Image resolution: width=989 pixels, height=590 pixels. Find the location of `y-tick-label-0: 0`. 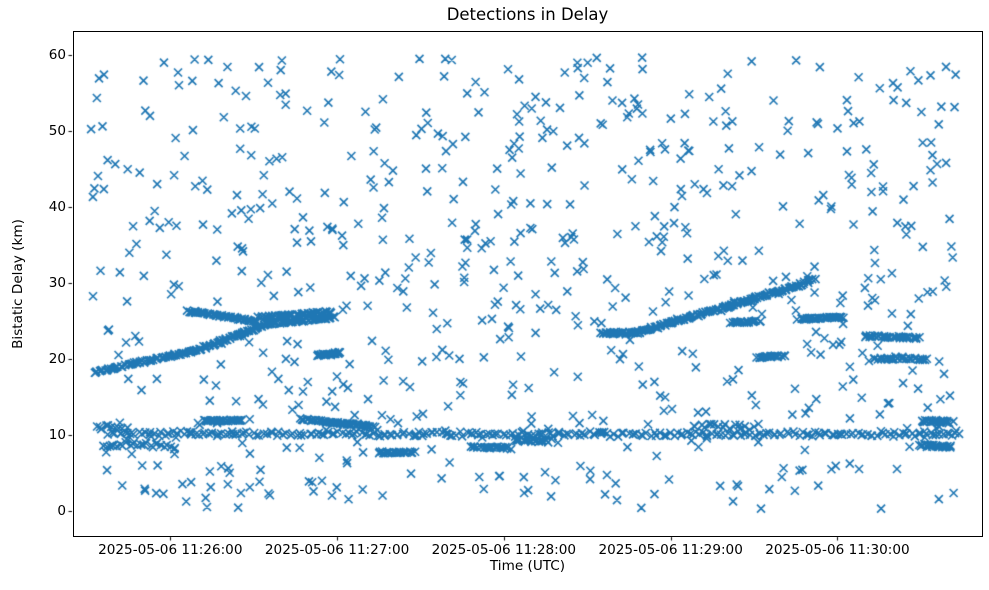

y-tick-label-0: 0 is located at coordinates (61, 510).